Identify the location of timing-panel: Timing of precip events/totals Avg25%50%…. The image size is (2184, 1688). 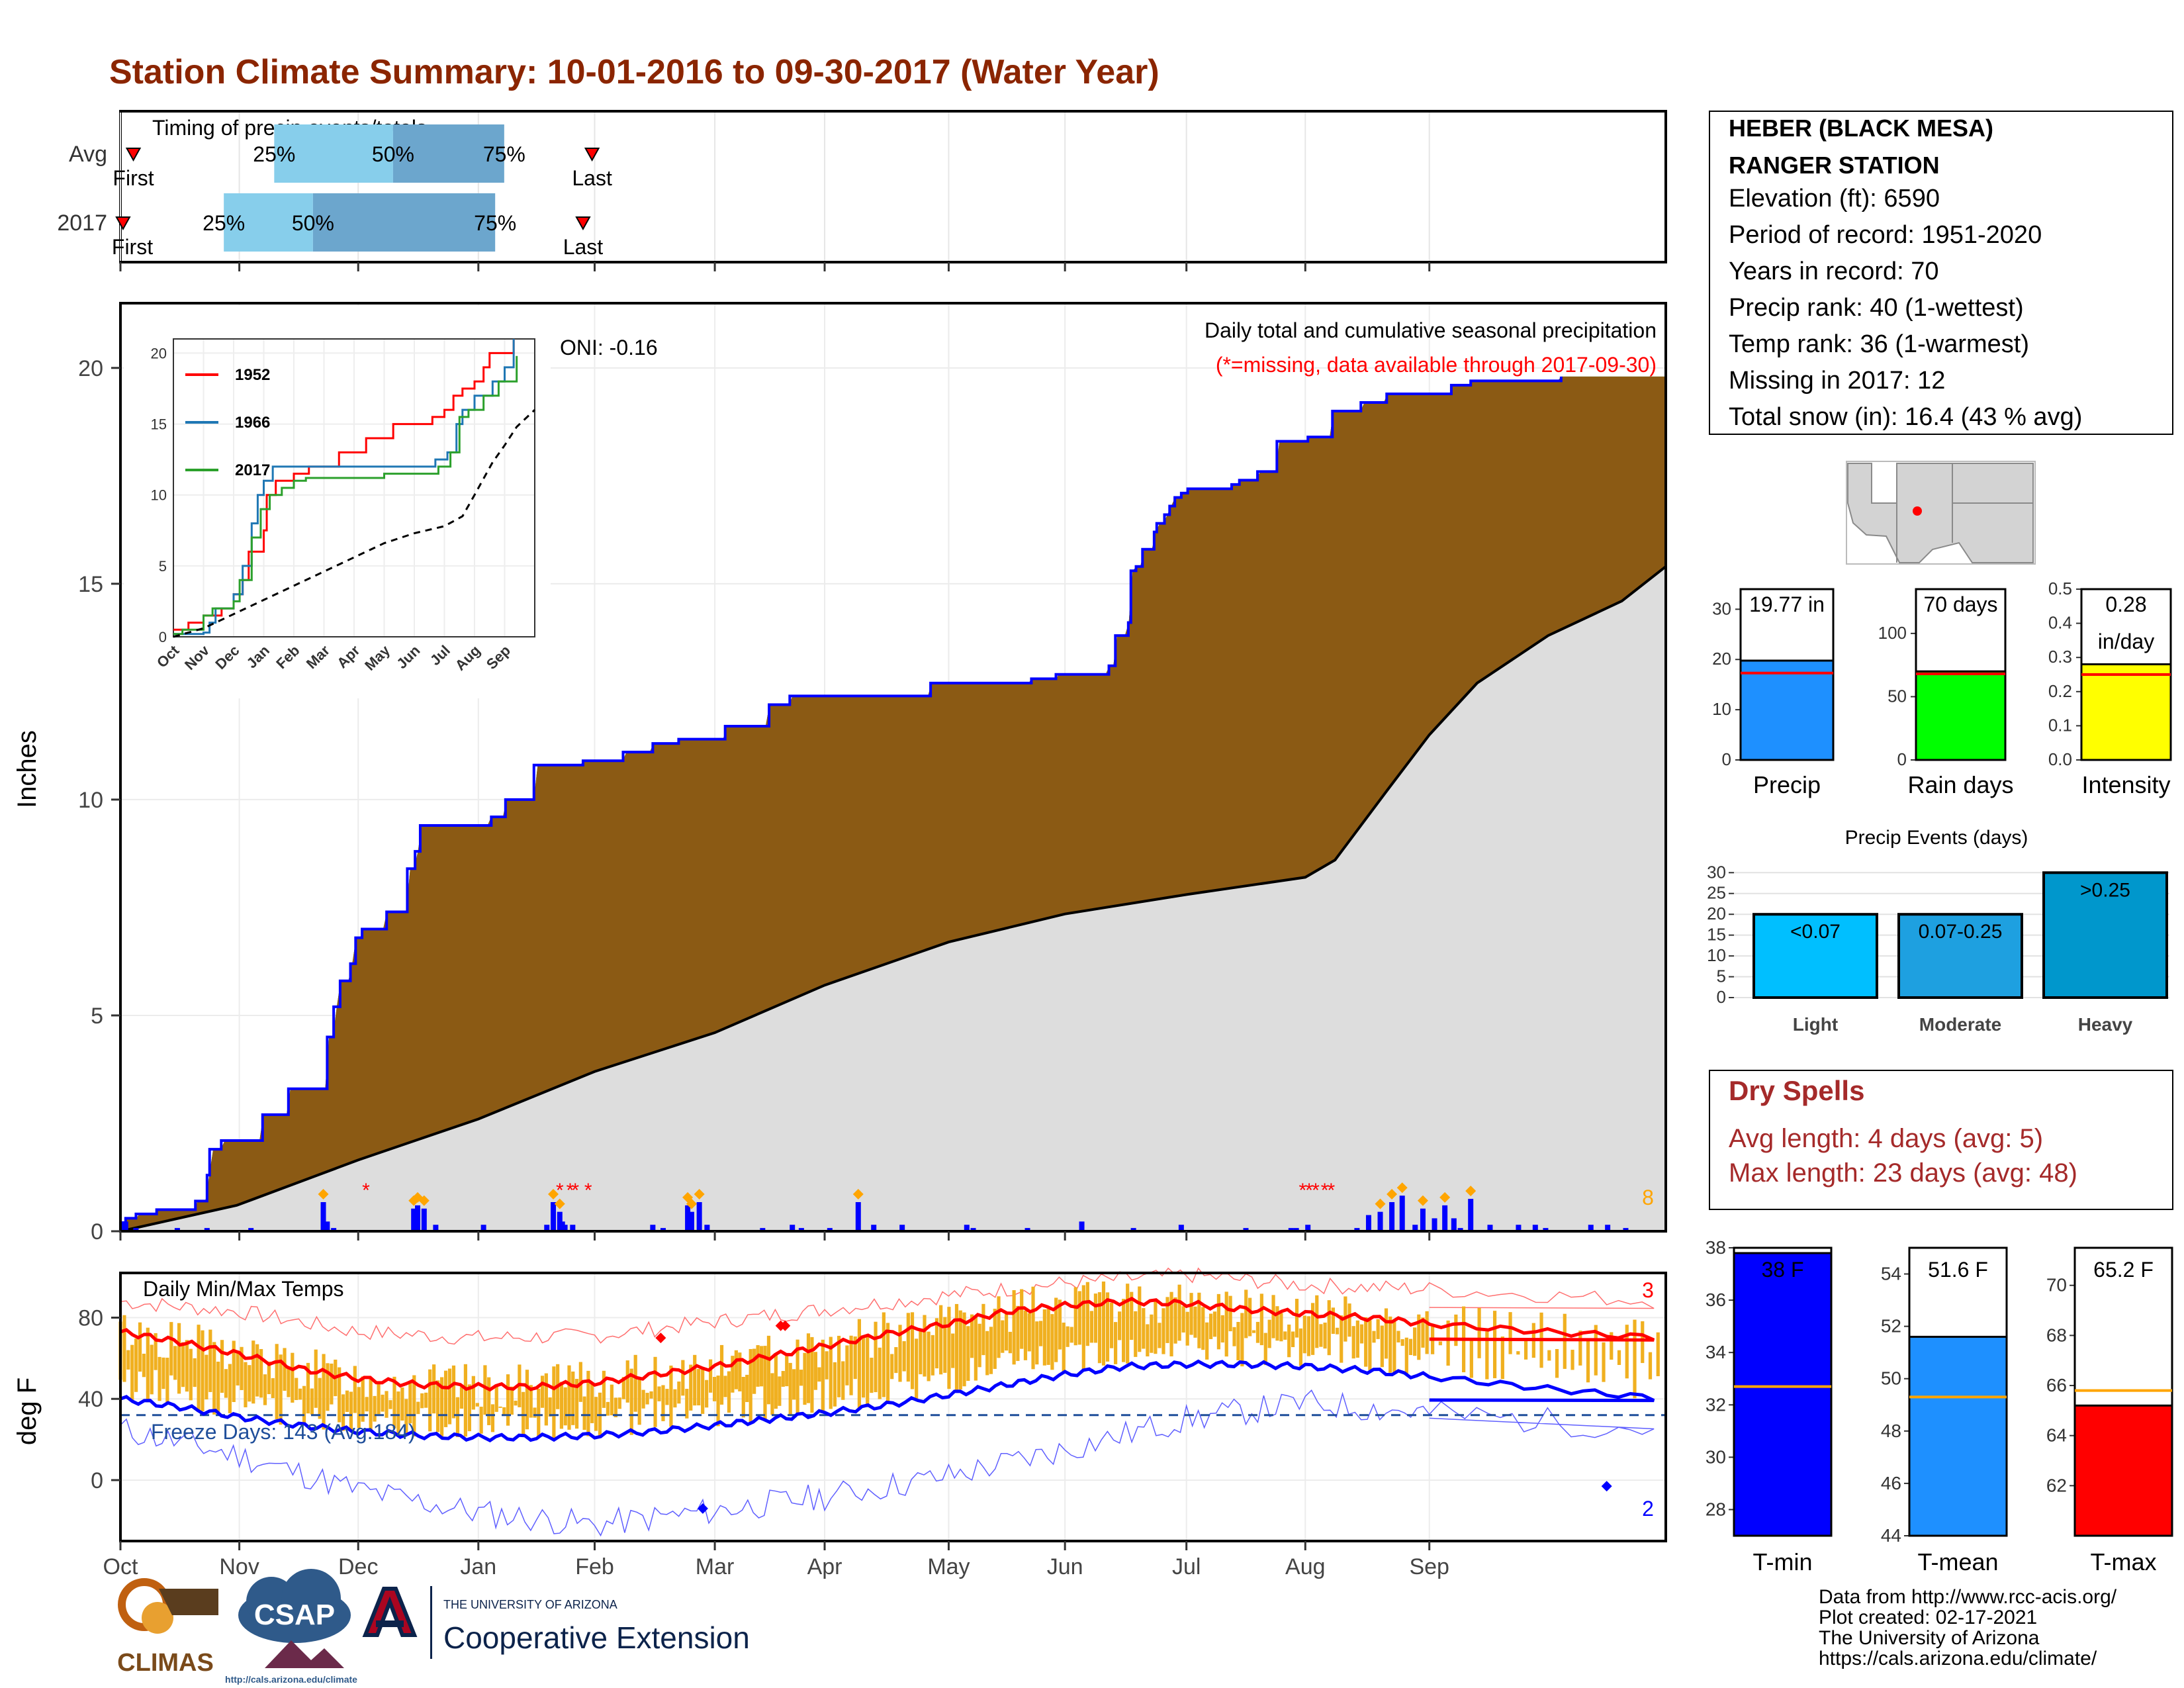
(862, 186).